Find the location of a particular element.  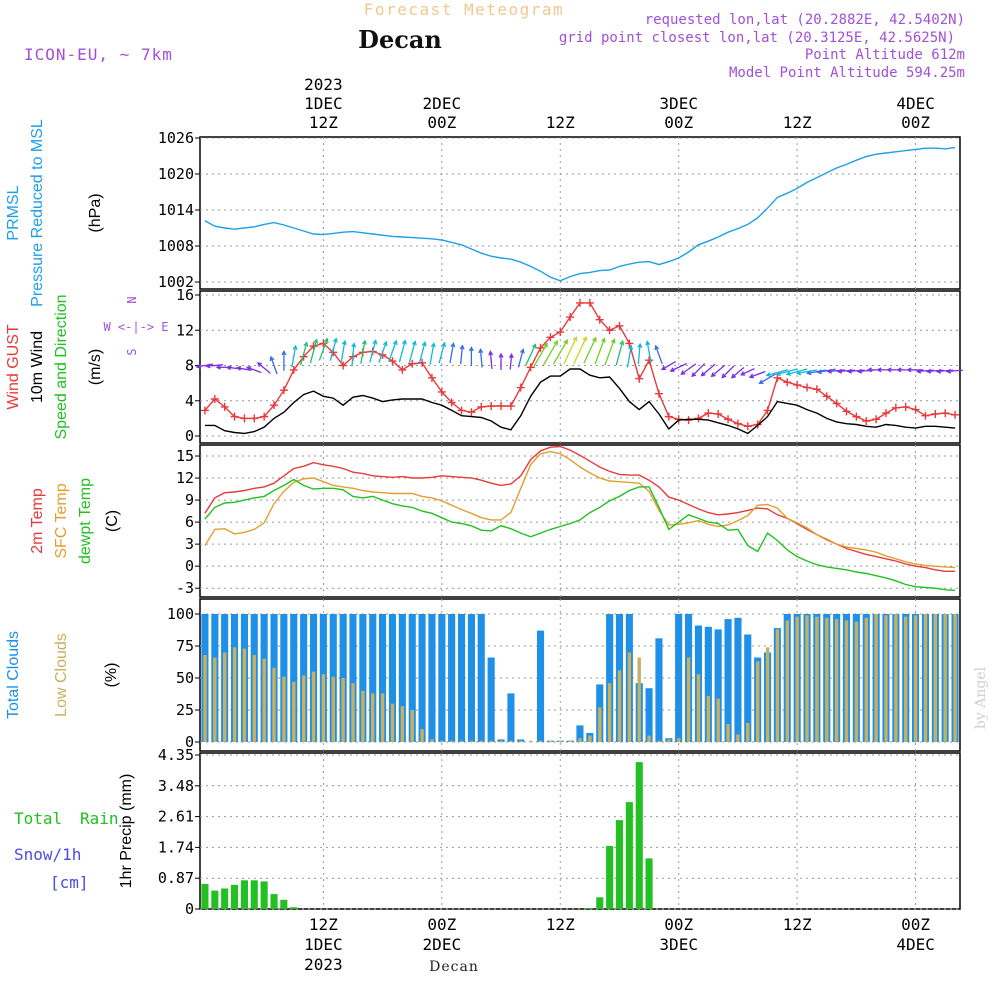

precip-rain-label: Rain is located at coordinates (99, 818).